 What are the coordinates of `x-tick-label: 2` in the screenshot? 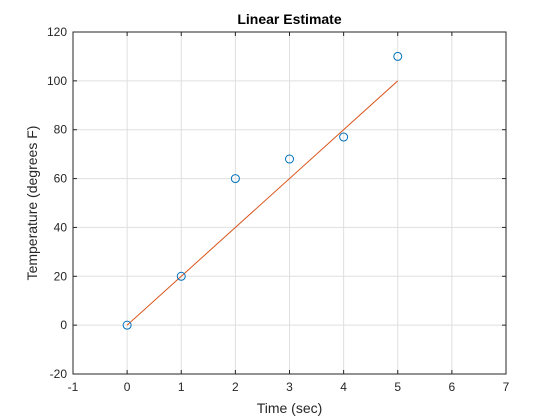 It's located at (235, 387).